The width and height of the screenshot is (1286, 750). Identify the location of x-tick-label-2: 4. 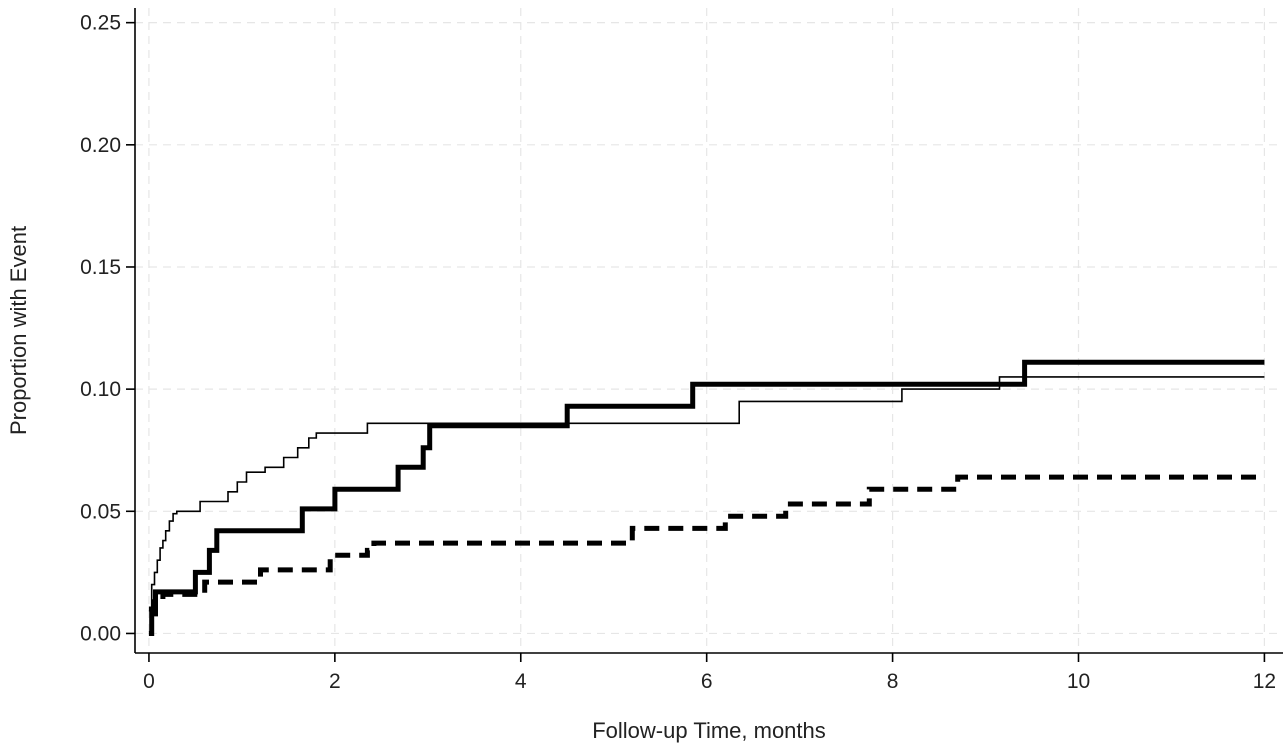
(521, 681).